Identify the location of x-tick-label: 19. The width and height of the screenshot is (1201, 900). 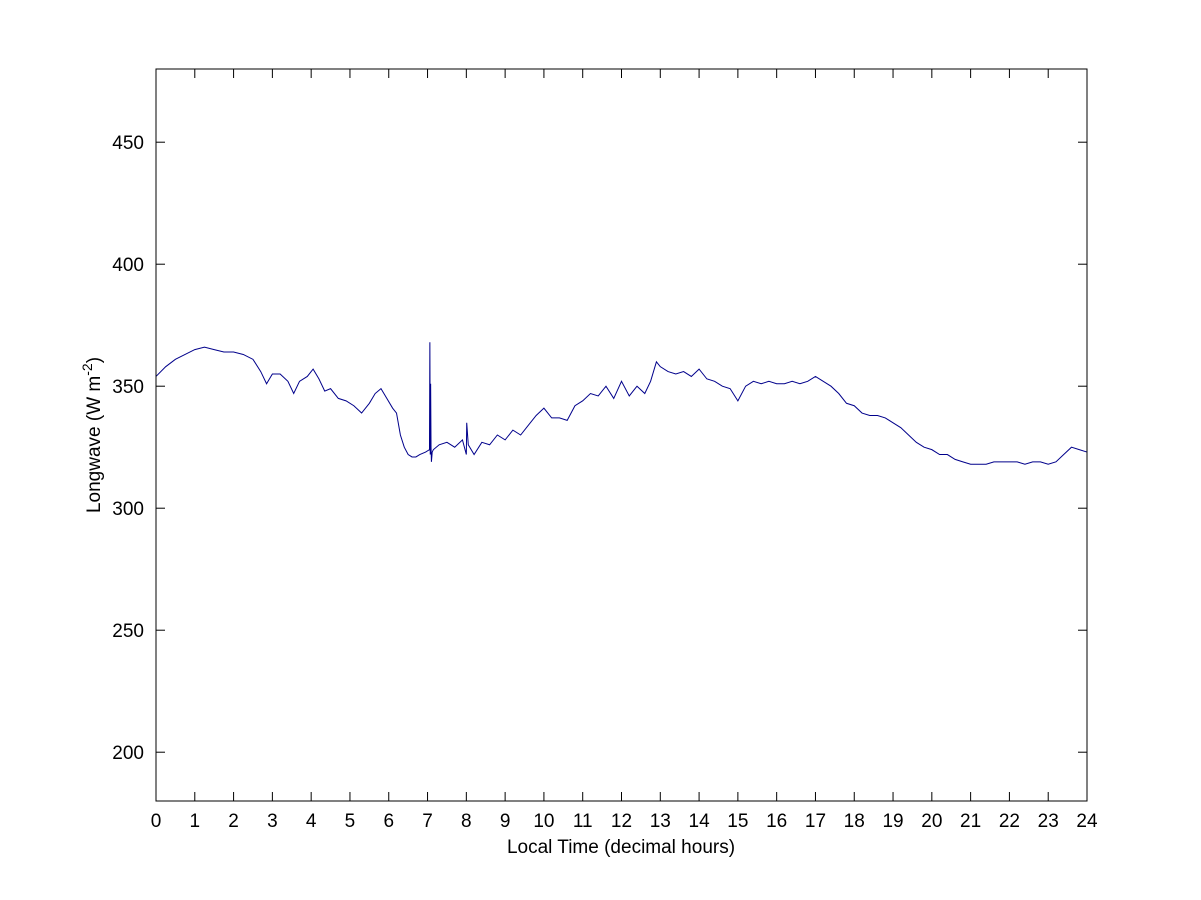
(892, 821).